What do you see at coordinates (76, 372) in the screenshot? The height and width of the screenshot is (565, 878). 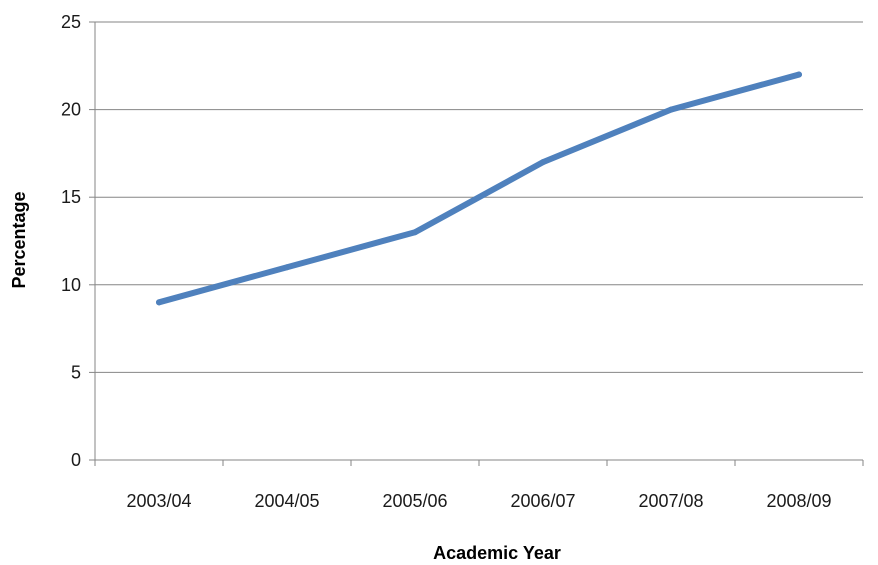 I see `y-tick-label: 5` at bounding box center [76, 372].